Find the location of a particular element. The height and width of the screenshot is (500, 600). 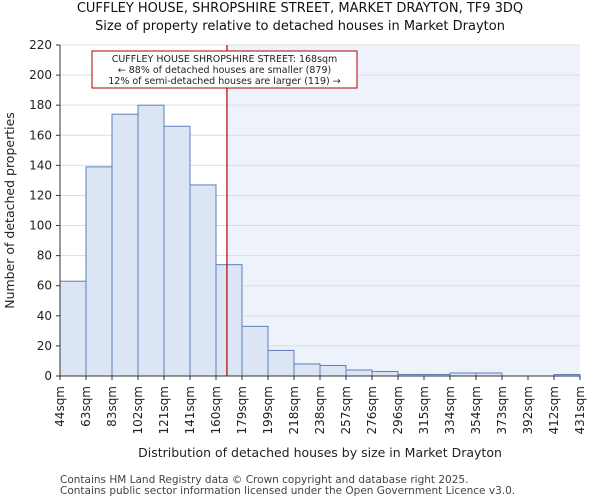

x-tick-label-102sqm: 102sqm is located at coordinates (138, 410).